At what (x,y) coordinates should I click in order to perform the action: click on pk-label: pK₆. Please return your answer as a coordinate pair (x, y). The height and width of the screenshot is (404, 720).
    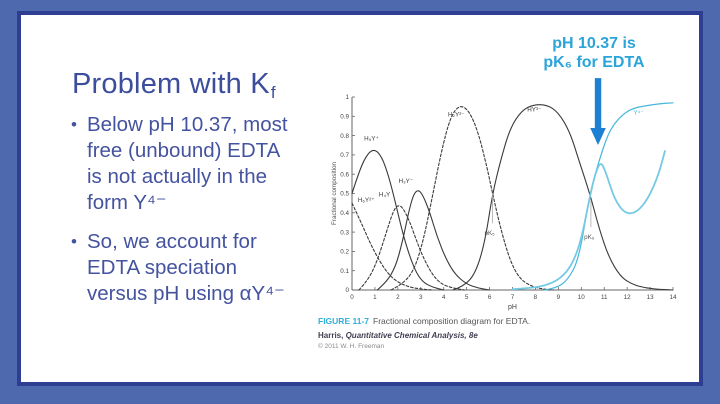
    Looking at the image, I should click on (589, 237).